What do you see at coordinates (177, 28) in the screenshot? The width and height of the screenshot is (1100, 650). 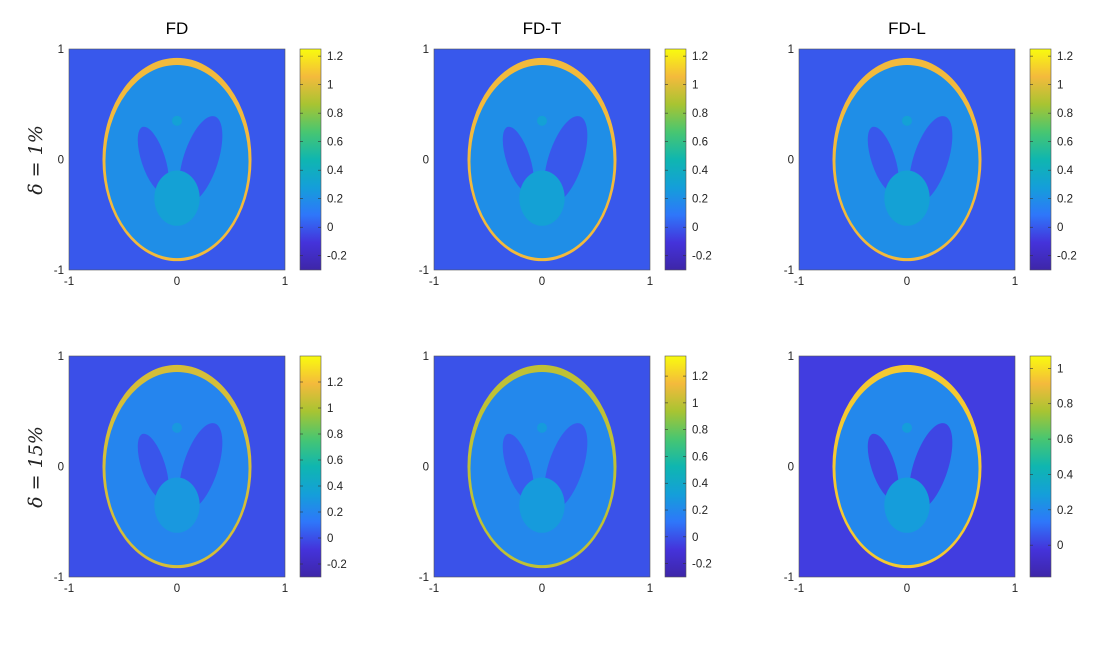 I see `column-title-fd: FD` at bounding box center [177, 28].